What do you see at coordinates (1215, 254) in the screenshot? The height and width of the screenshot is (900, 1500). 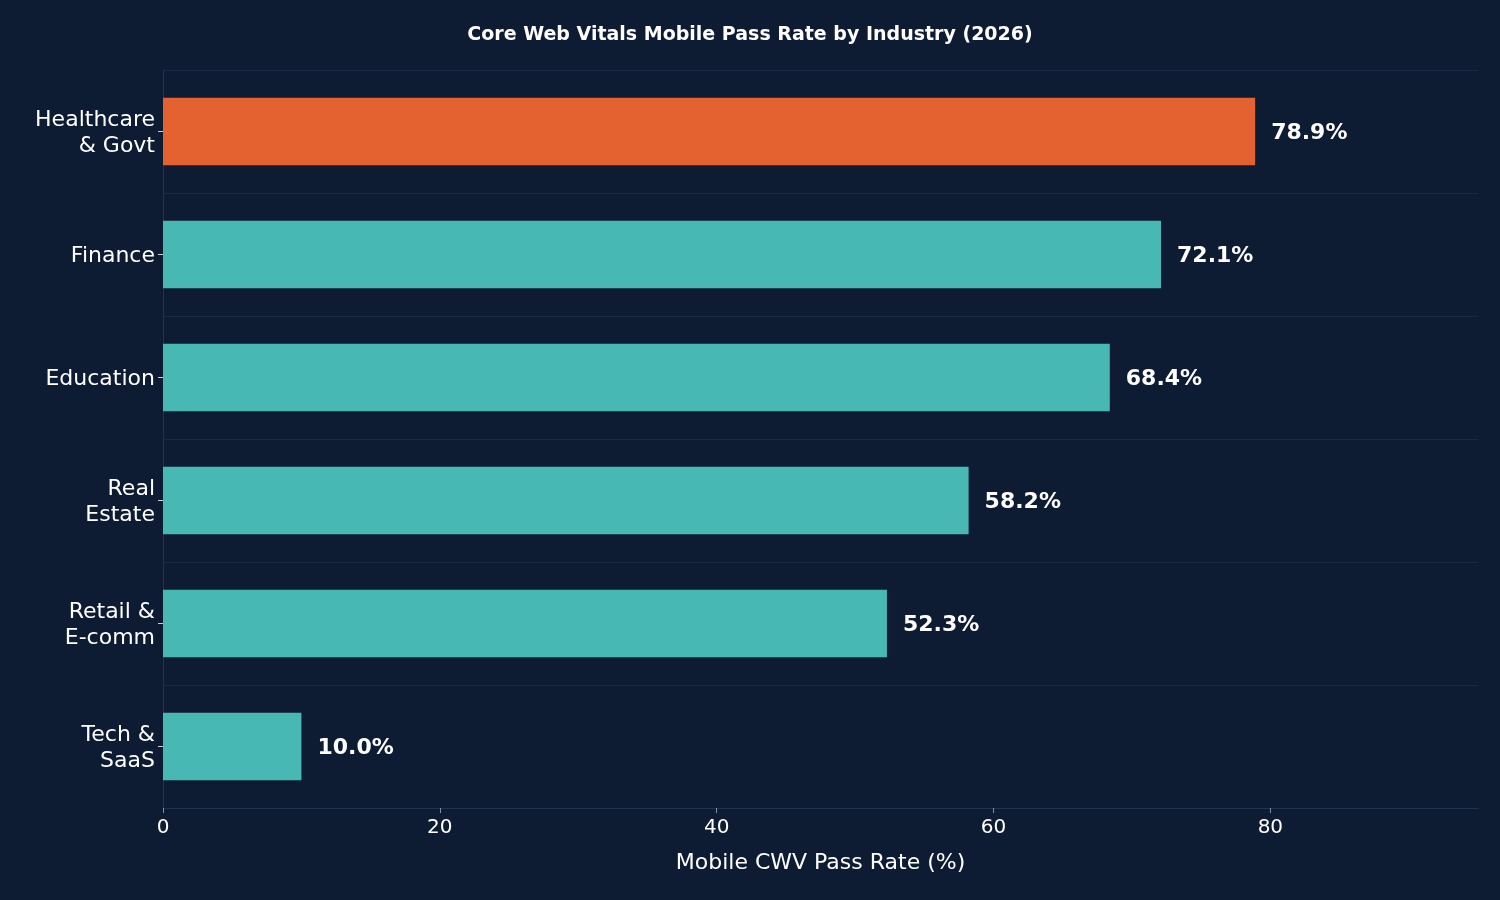 I see `data-label: 72.1%` at bounding box center [1215, 254].